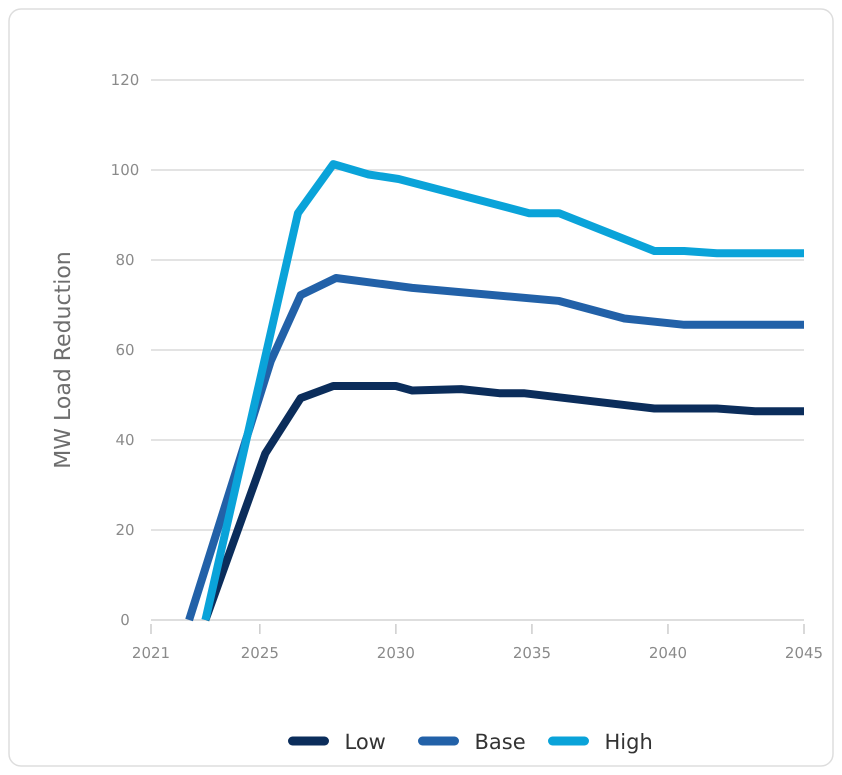  Describe the element at coordinates (668, 653) in the screenshot. I see `x-tick-label: 2040` at that location.